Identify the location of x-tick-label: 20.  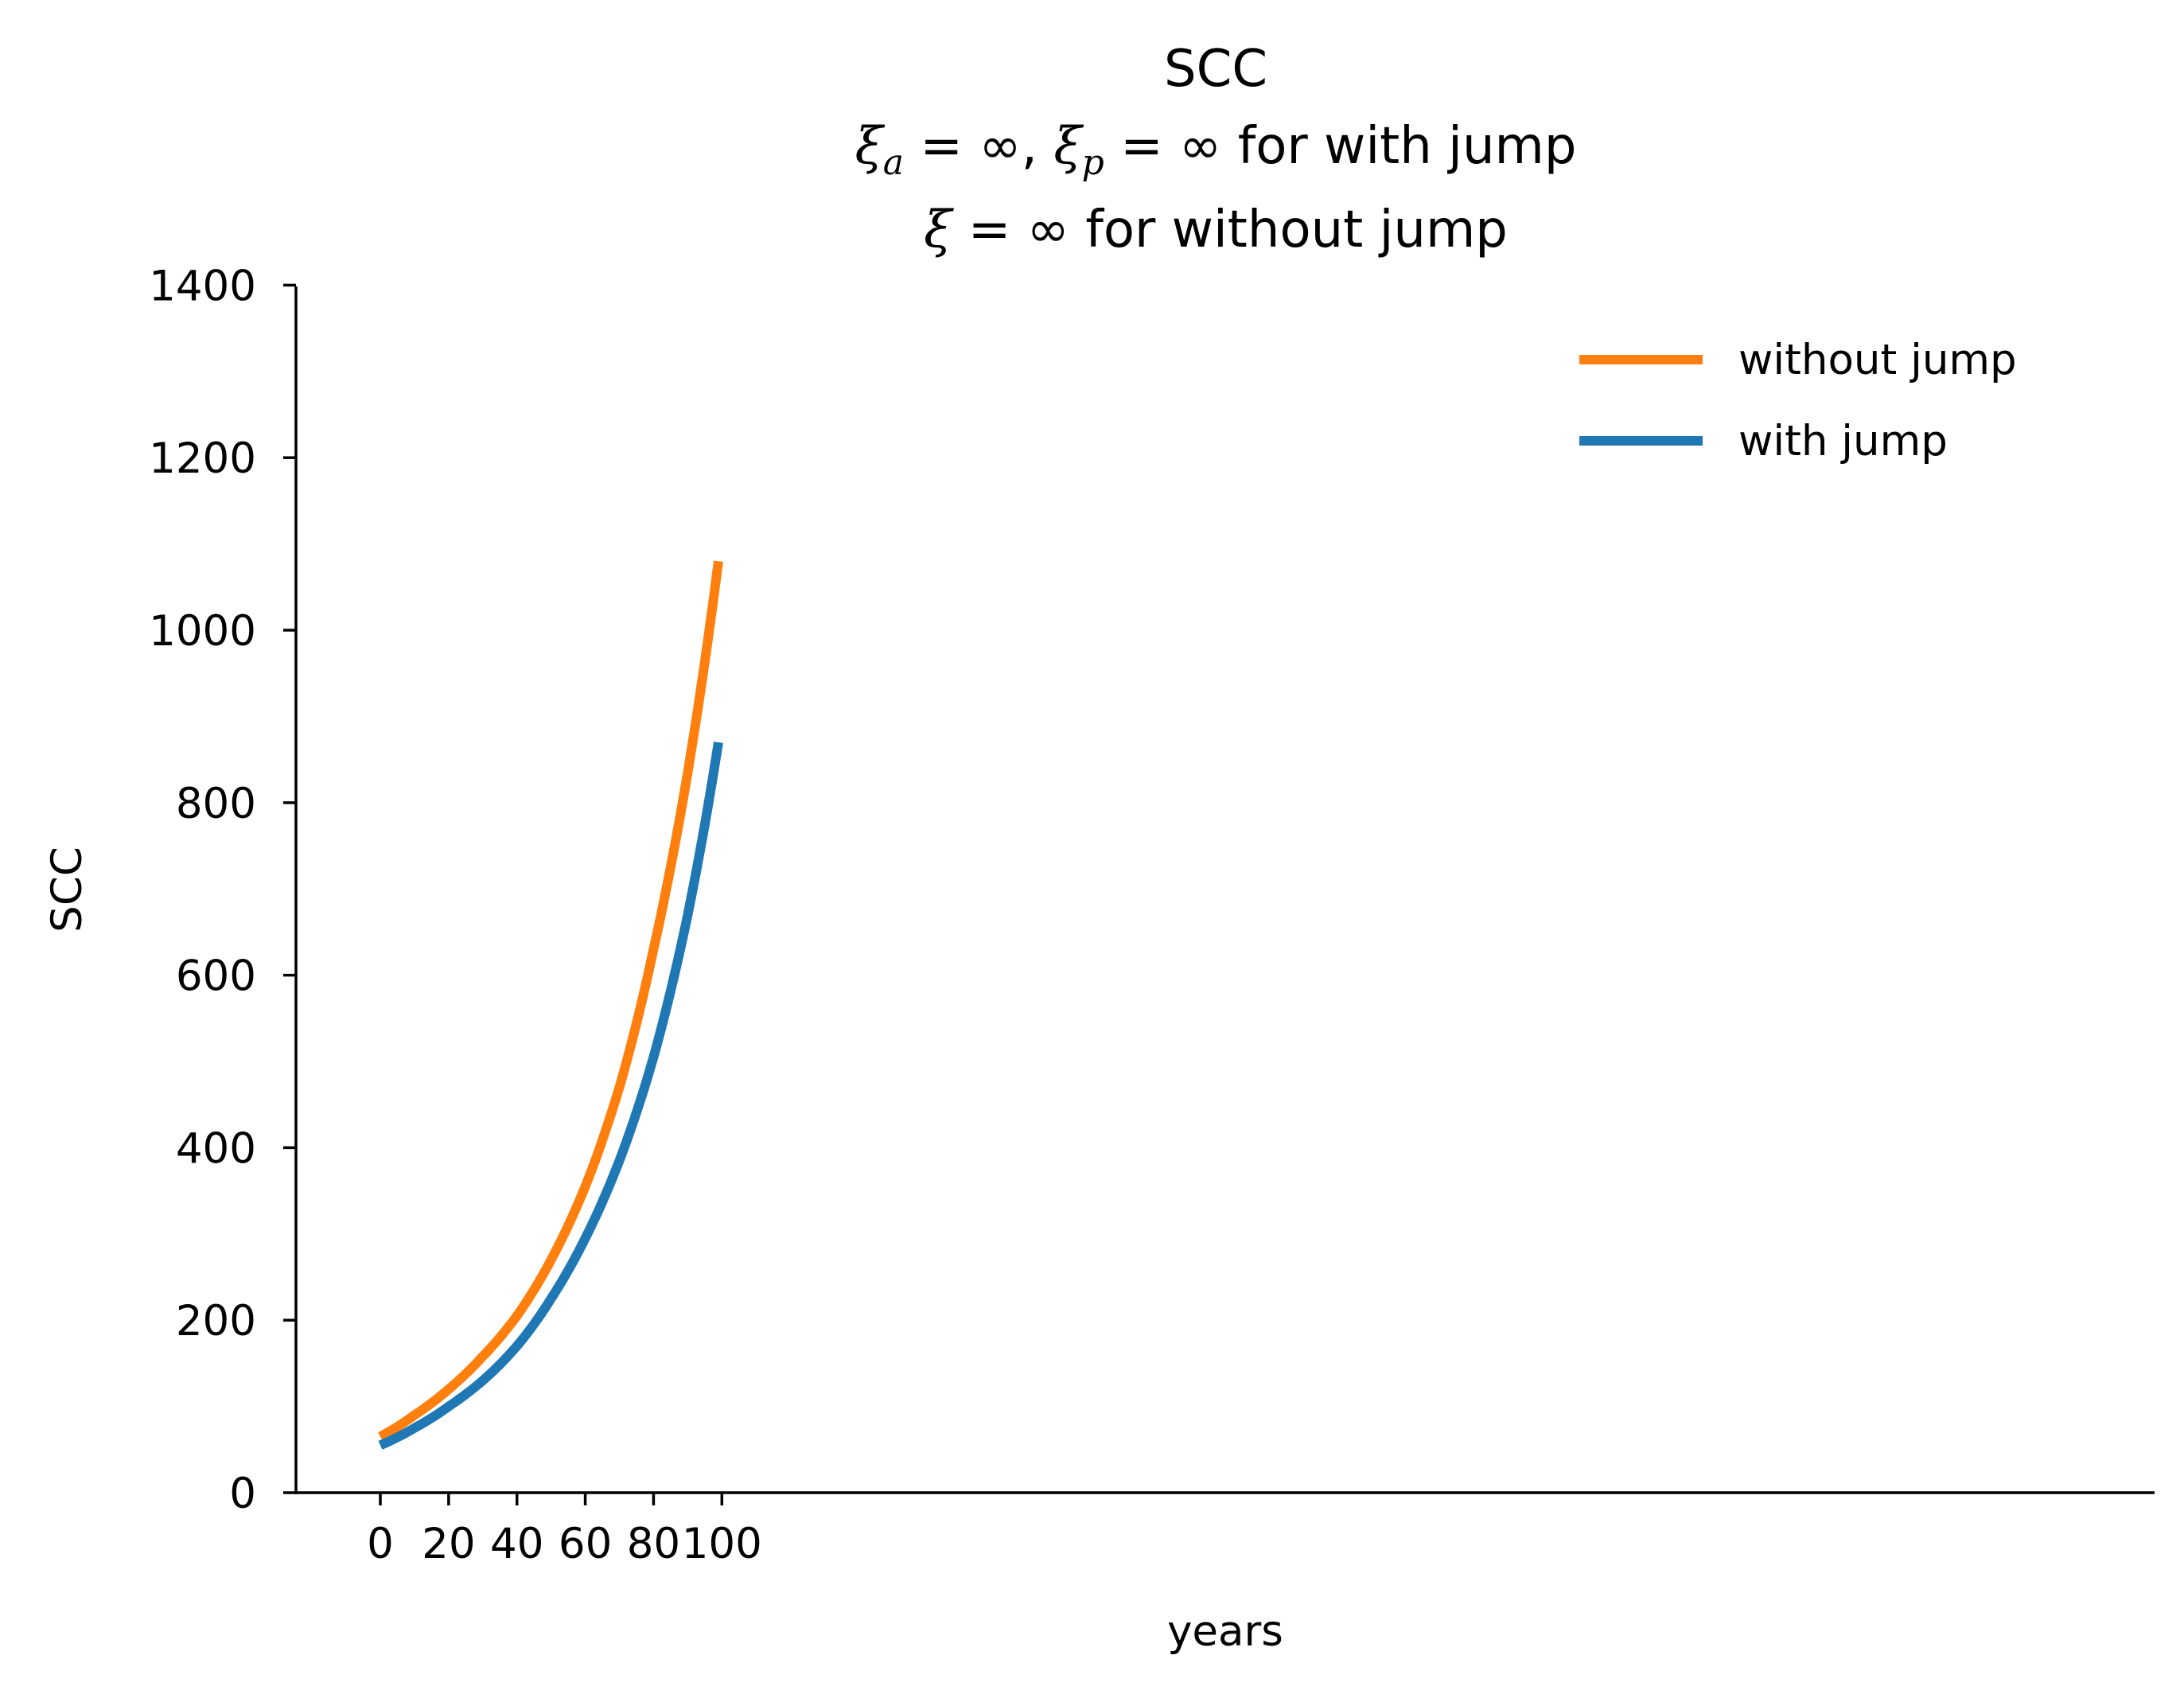
(448, 1544).